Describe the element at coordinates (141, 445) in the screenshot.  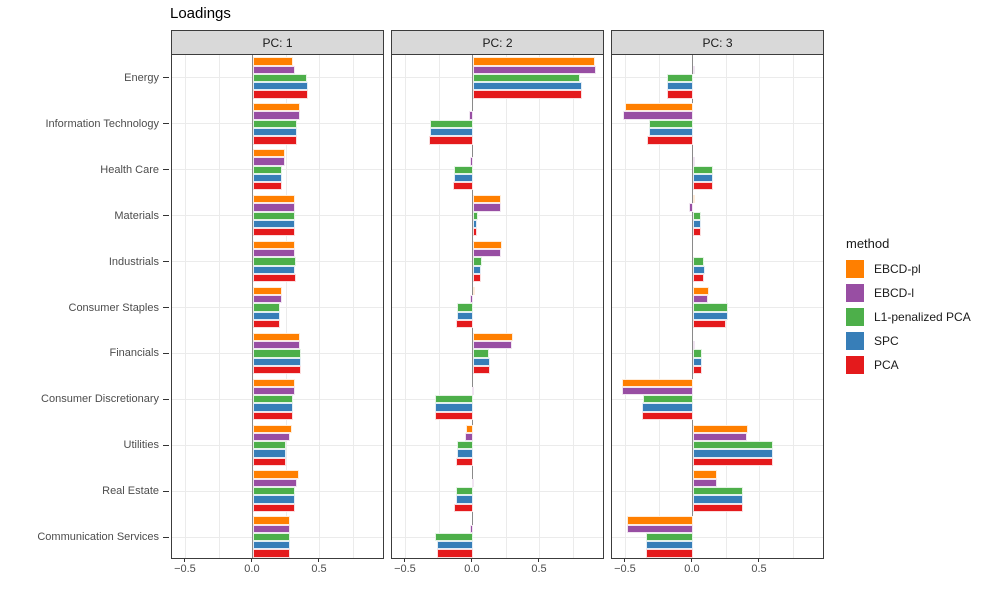
I see `y-axis-label: Utilities` at that location.